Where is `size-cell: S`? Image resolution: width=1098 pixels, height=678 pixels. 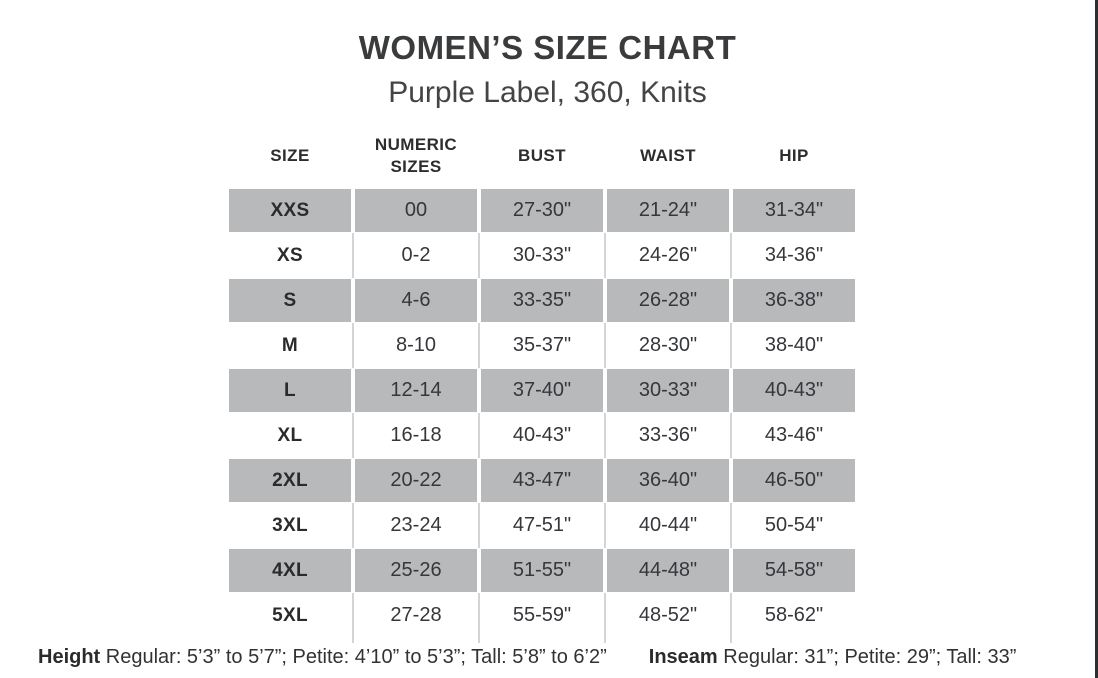 size-cell: S is located at coordinates (290, 300).